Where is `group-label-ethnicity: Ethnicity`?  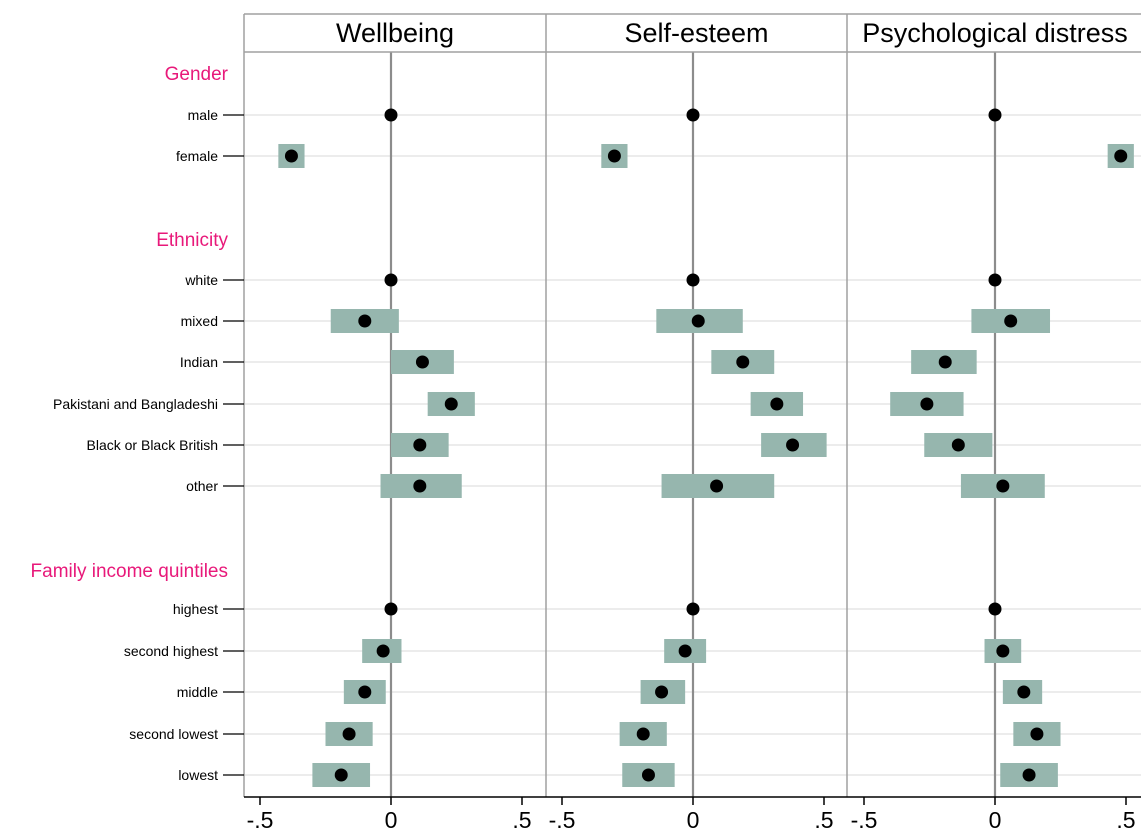 group-label-ethnicity: Ethnicity is located at coordinates (192, 240).